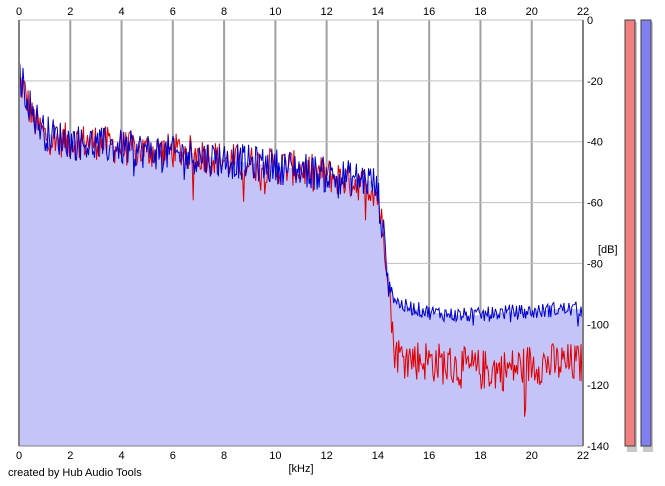 The height and width of the screenshot is (486, 665). Describe the element at coordinates (608, 250) in the screenshot. I see `y-axis-label: [dB]` at that location.